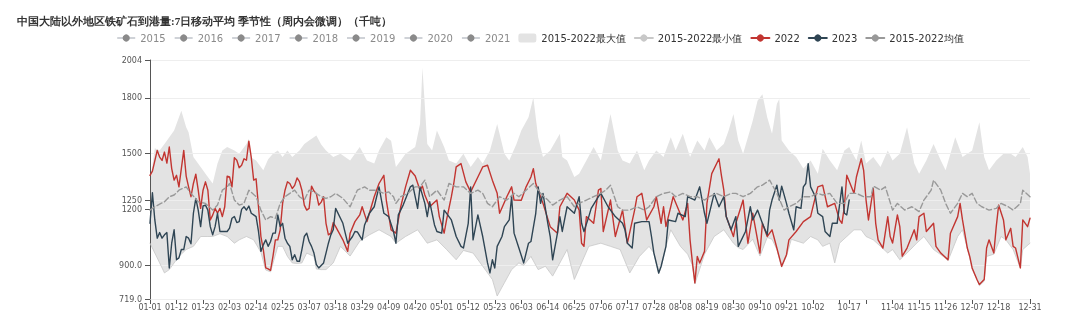 This screenshot has width=1080, height=325. What do you see at coordinates (131, 210) in the screenshot?
I see `y-tick-label: 1200` at bounding box center [131, 210].